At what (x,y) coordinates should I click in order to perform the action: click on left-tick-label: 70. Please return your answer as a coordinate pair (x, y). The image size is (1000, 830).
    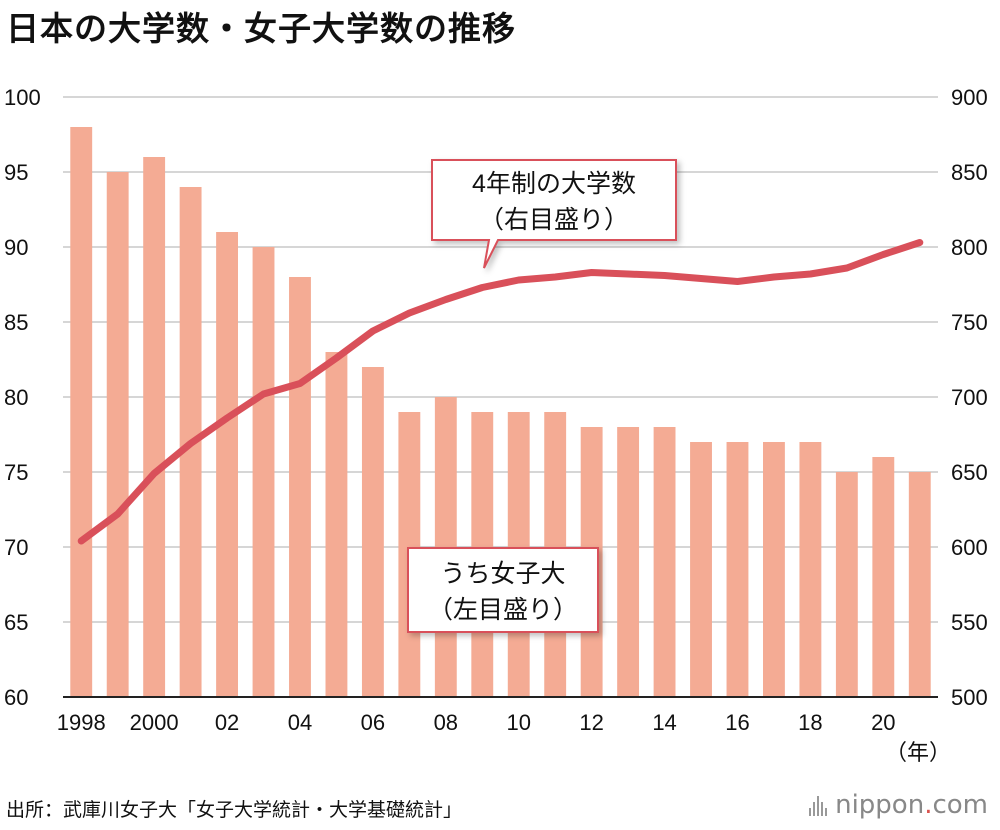
    Looking at the image, I should click on (16, 547).